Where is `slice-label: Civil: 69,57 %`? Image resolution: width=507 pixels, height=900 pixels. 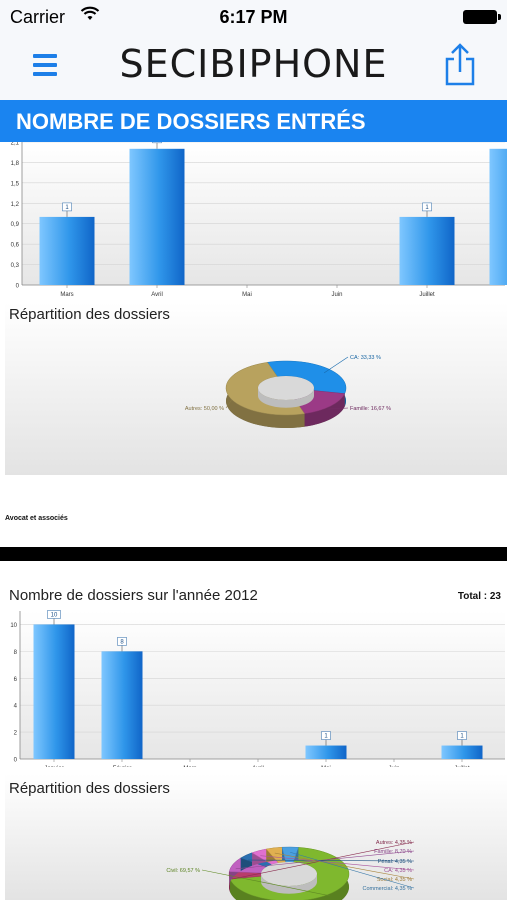
slice-label: Civil: 69,57 % is located at coordinates (183, 871).